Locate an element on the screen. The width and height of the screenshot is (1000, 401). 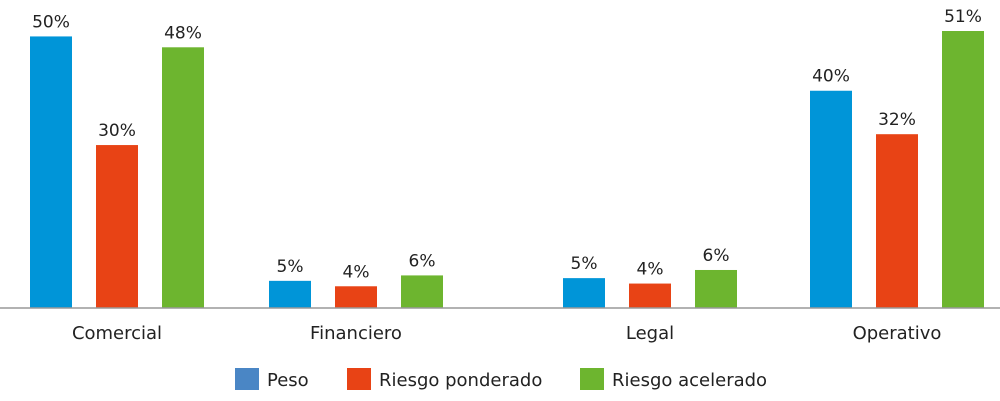
data-label-operativo-riesgo-acelerado: 51% is located at coordinates (963, 17).